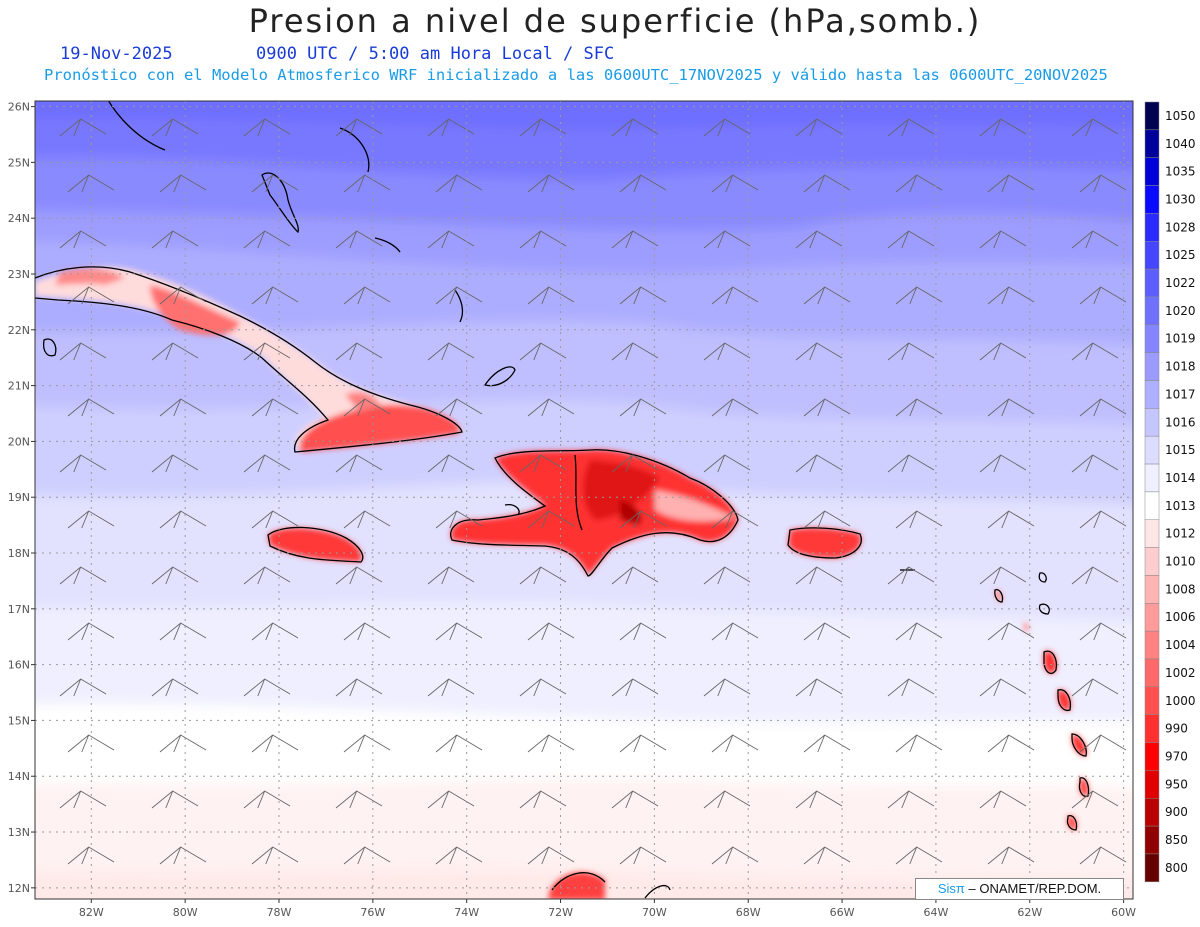 This screenshot has width=1200, height=927. I want to click on lat-tick-label: 22N, so click(19, 330).